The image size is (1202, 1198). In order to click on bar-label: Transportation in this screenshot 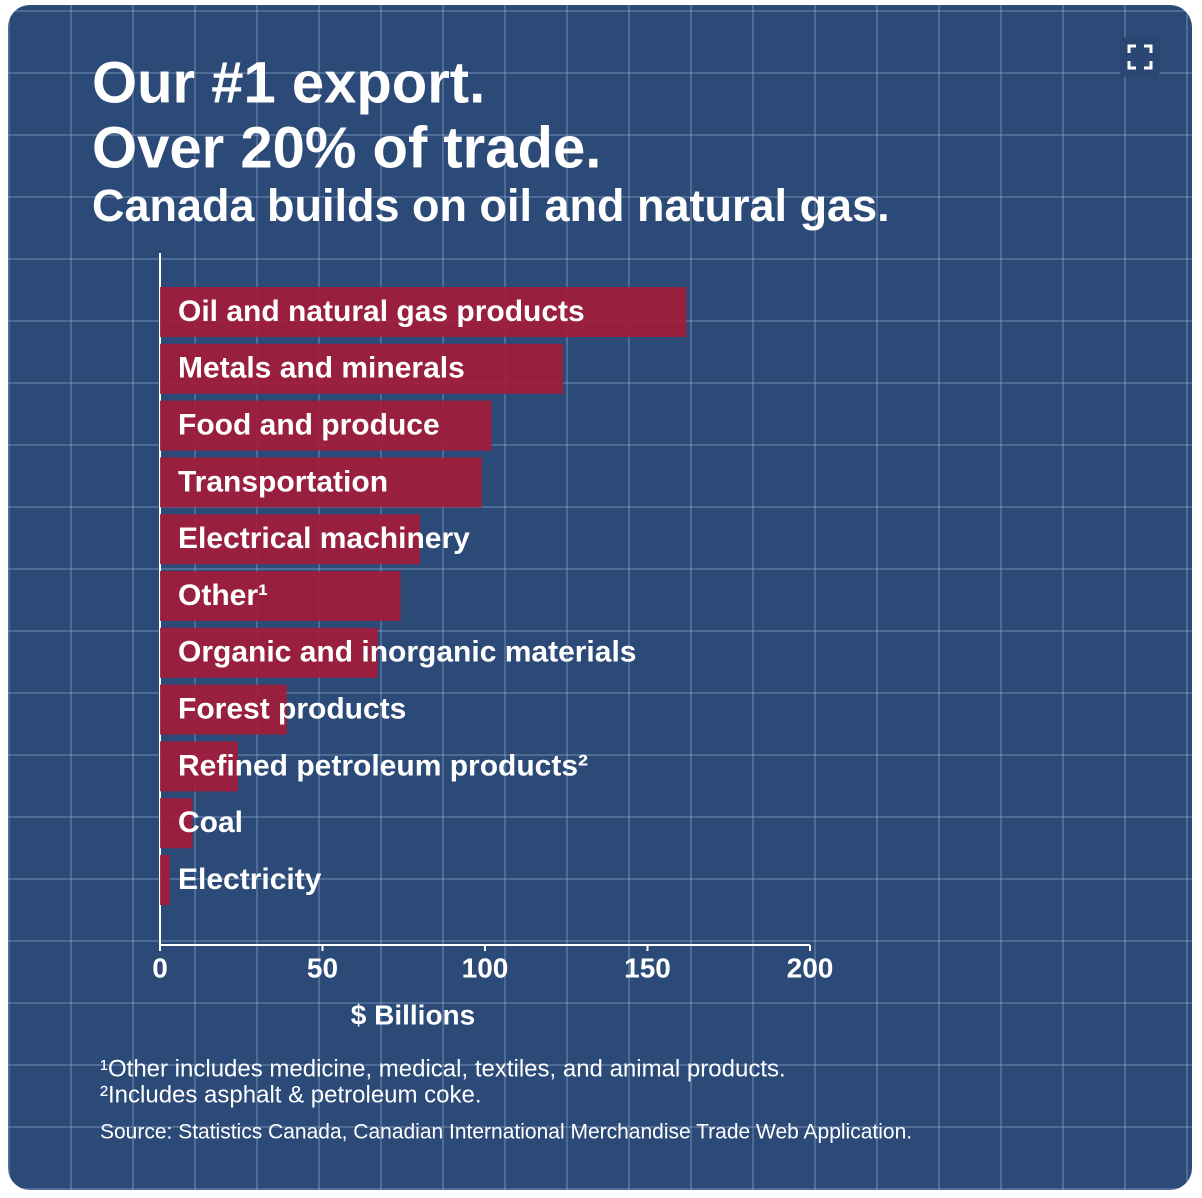, I will do `click(283, 481)`.